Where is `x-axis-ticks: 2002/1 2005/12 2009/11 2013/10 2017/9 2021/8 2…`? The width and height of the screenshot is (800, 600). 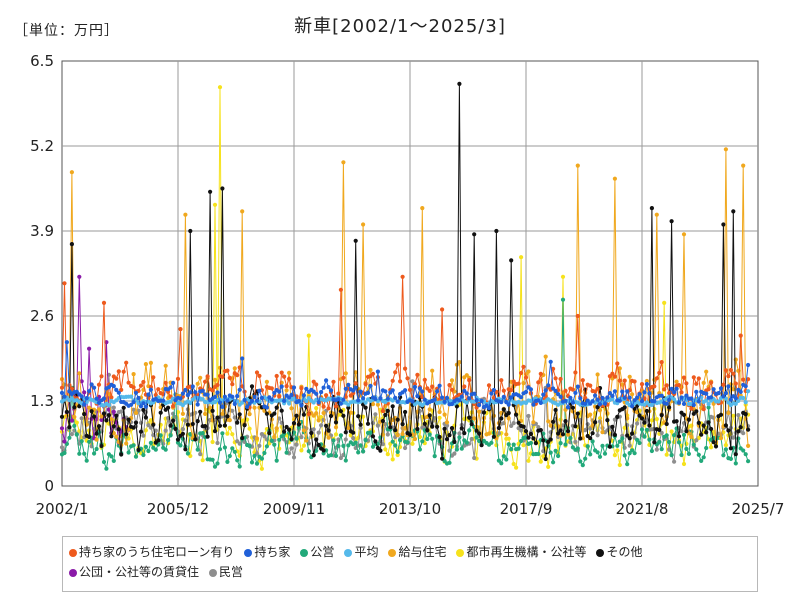 x-axis-ticks: 2002/1 2005/12 2009/11 2013/10 2017/9 2021/8 2… is located at coordinates (410, 509).